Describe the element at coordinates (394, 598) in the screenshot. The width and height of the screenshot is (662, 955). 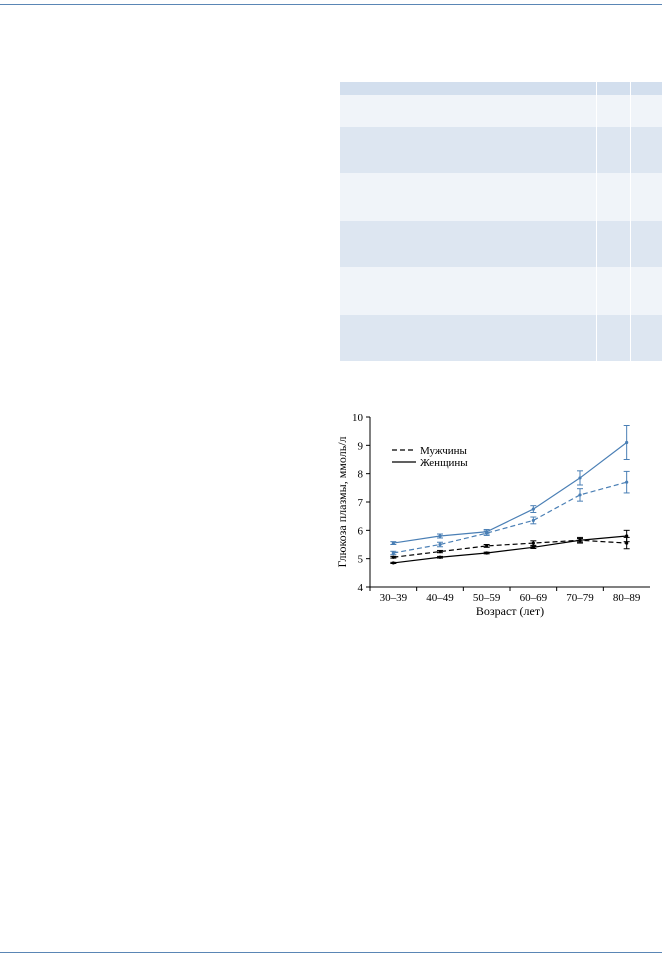
I see `x-tick-label: 30–39` at that location.